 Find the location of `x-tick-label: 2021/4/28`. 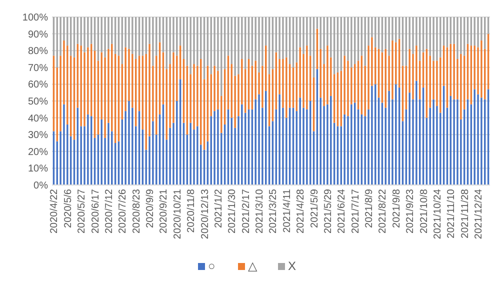

x-tick-label: 2021/4/28 is located at coordinates (301, 211).